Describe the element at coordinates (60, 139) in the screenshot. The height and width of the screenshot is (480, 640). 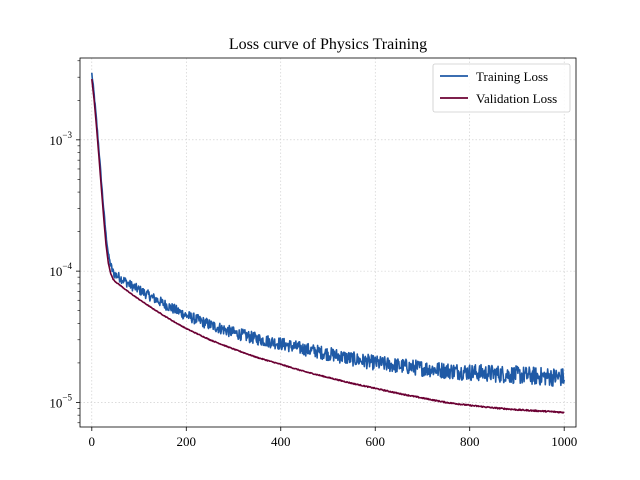
I see `y-tick-label: 10⁻³` at that location.